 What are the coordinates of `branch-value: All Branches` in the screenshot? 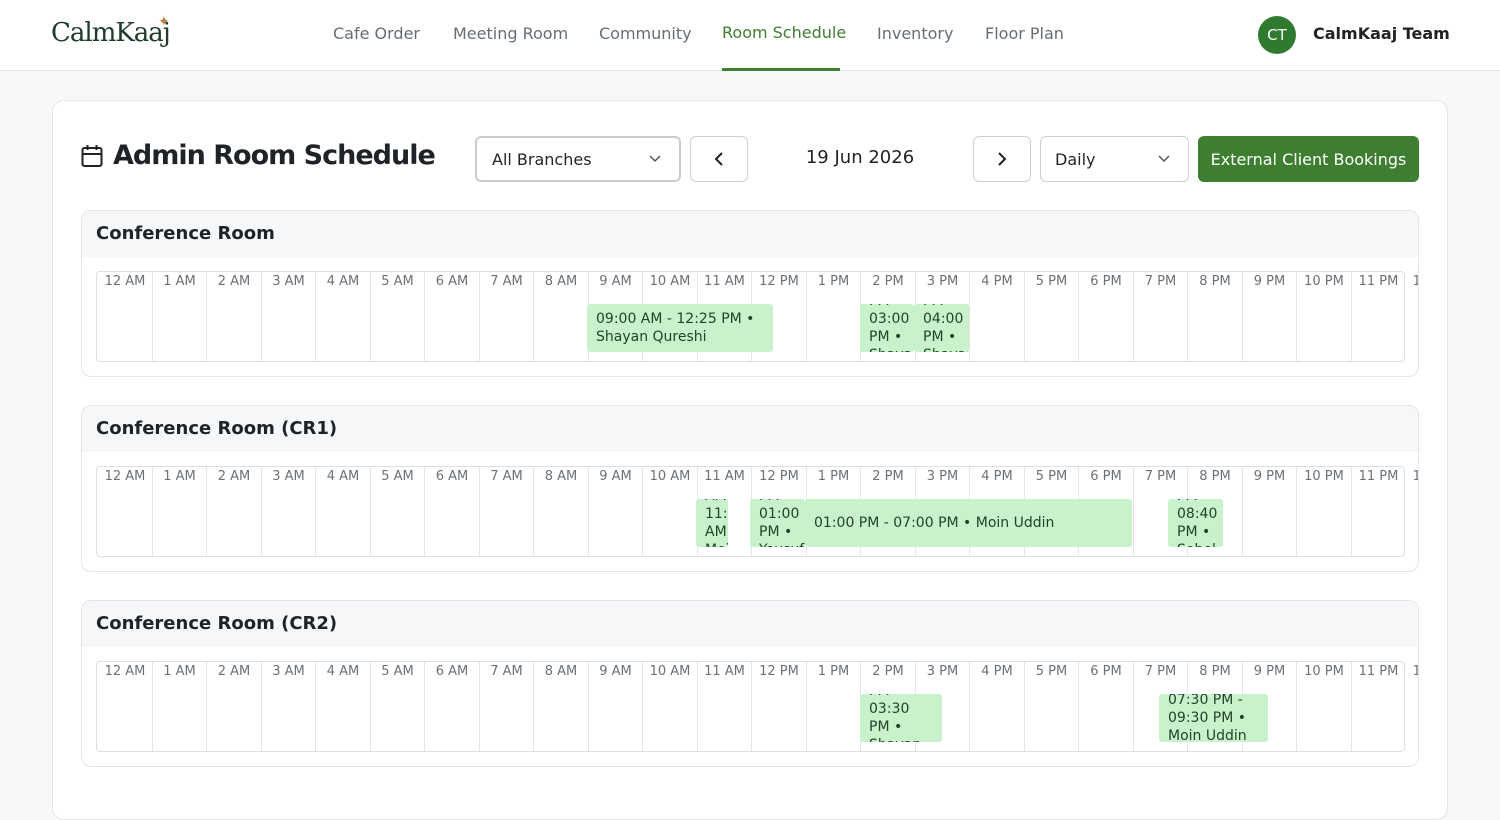 It's located at (542, 159).